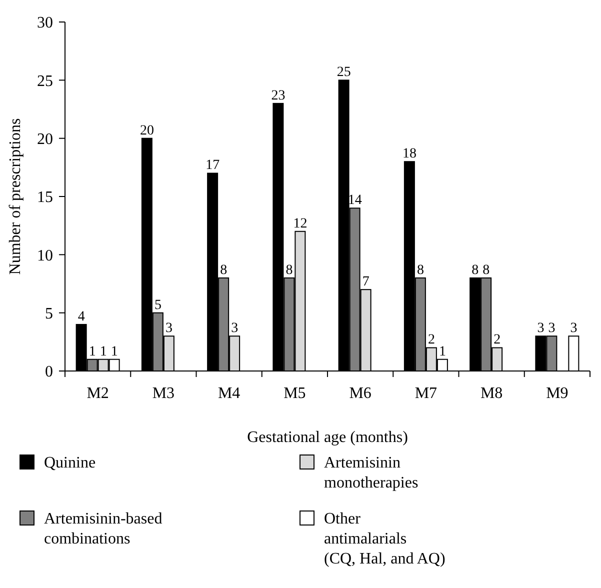  What do you see at coordinates (557, 393) in the screenshot?
I see `x-tick-label: M9` at bounding box center [557, 393].